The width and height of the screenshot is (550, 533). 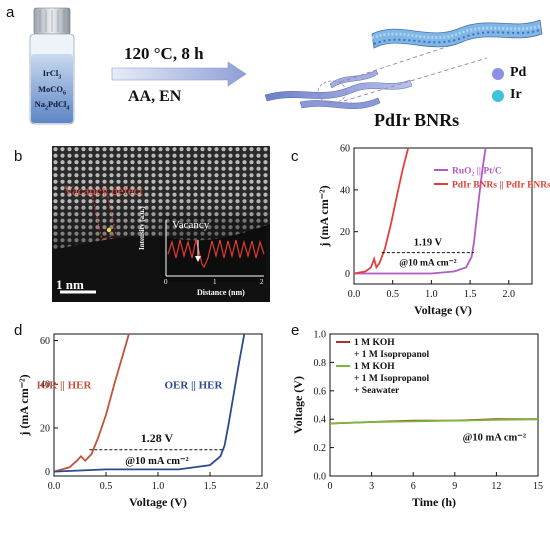 I want to click on inset-xlabel: Distance (nm), so click(x=221, y=292).